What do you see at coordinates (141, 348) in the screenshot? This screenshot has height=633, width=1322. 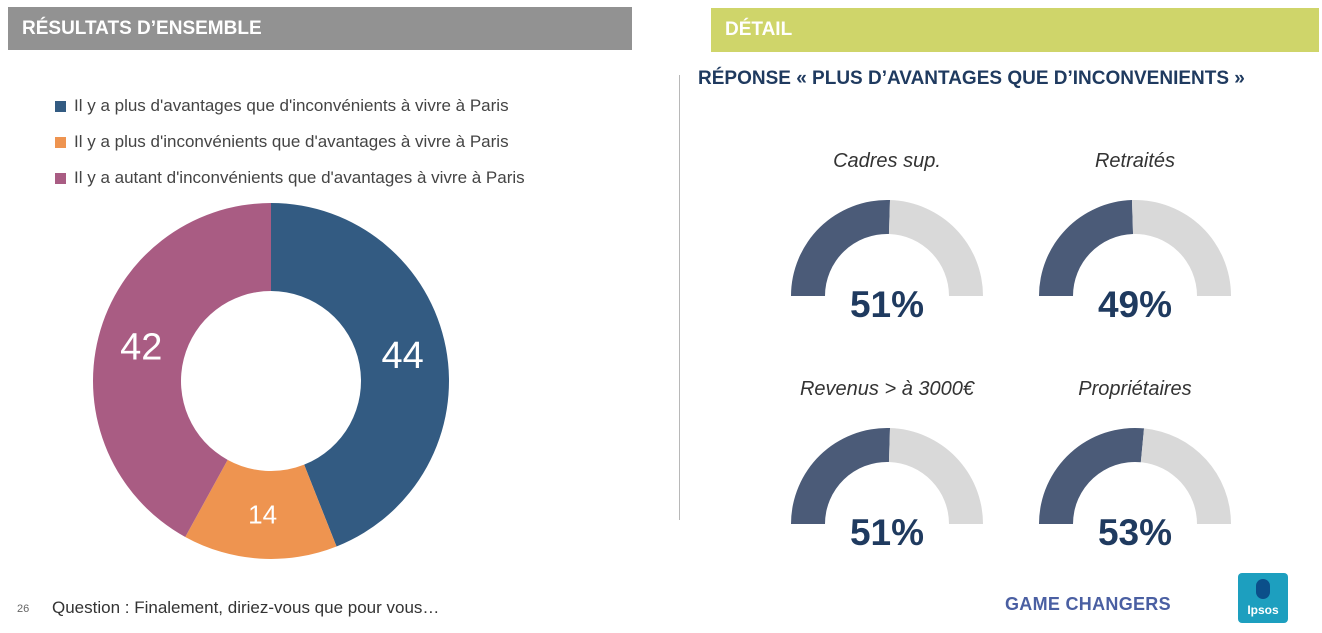 I see `donut-data-label-2: 42` at bounding box center [141, 348].